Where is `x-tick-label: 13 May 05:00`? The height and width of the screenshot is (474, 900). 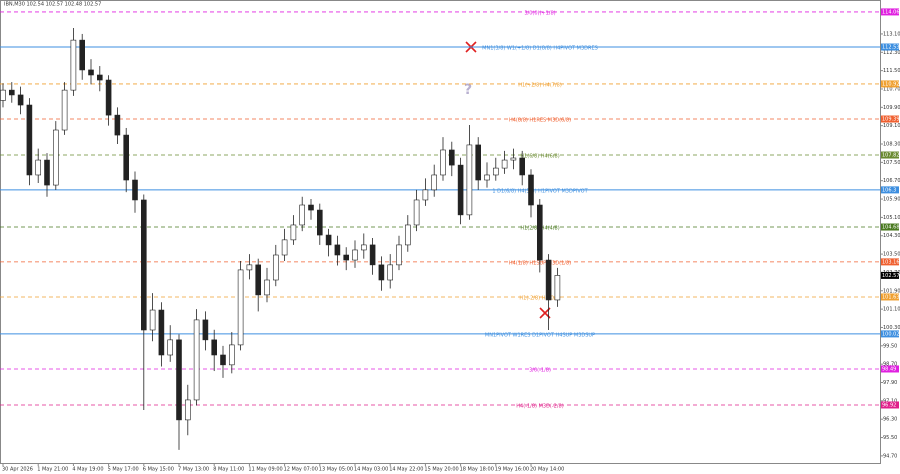 x-tick-label: 13 May 05:00 is located at coordinates (336, 470).